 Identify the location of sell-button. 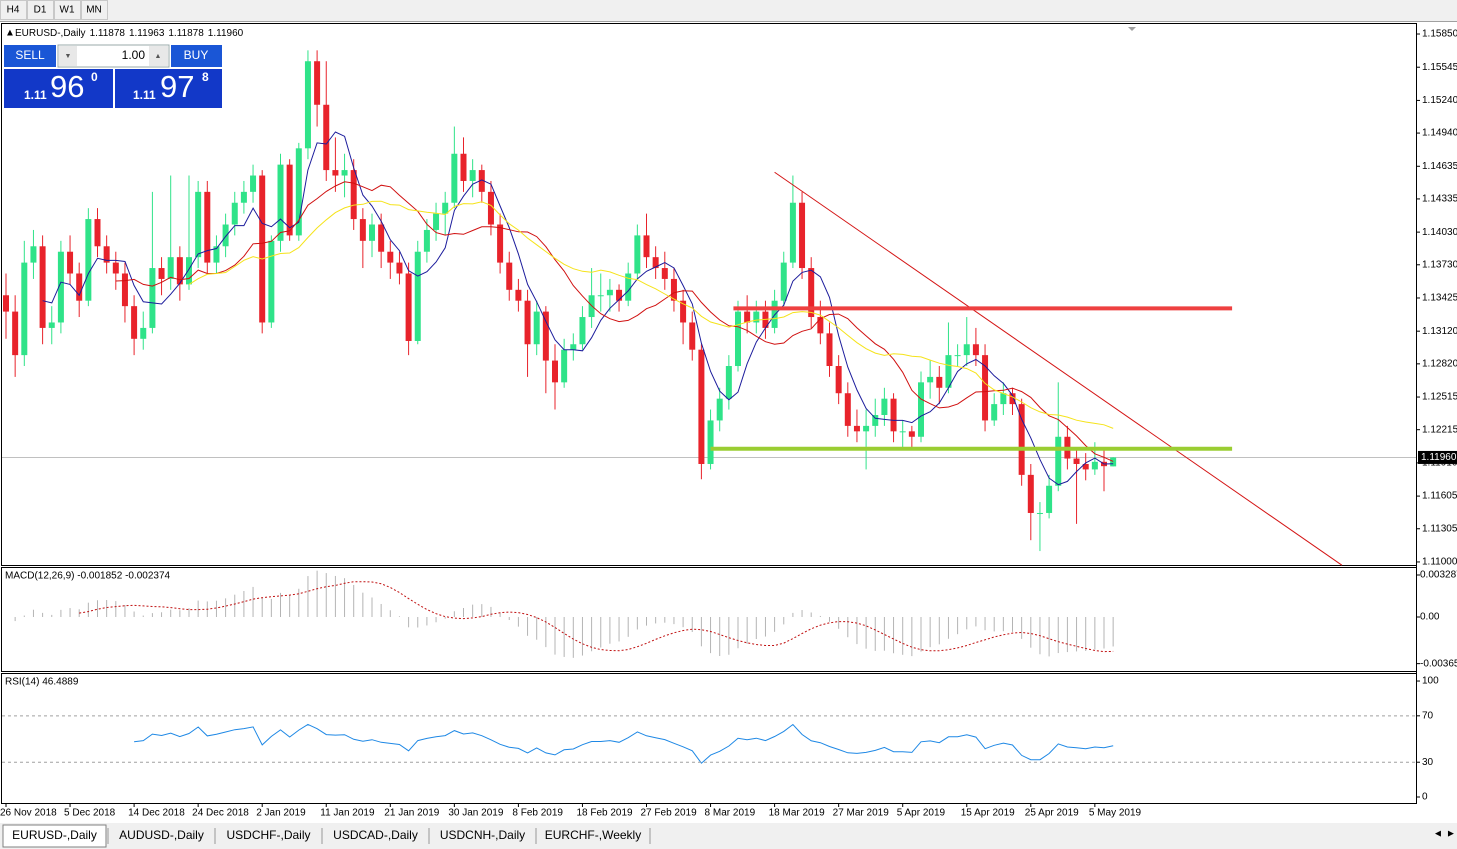
(30, 56).